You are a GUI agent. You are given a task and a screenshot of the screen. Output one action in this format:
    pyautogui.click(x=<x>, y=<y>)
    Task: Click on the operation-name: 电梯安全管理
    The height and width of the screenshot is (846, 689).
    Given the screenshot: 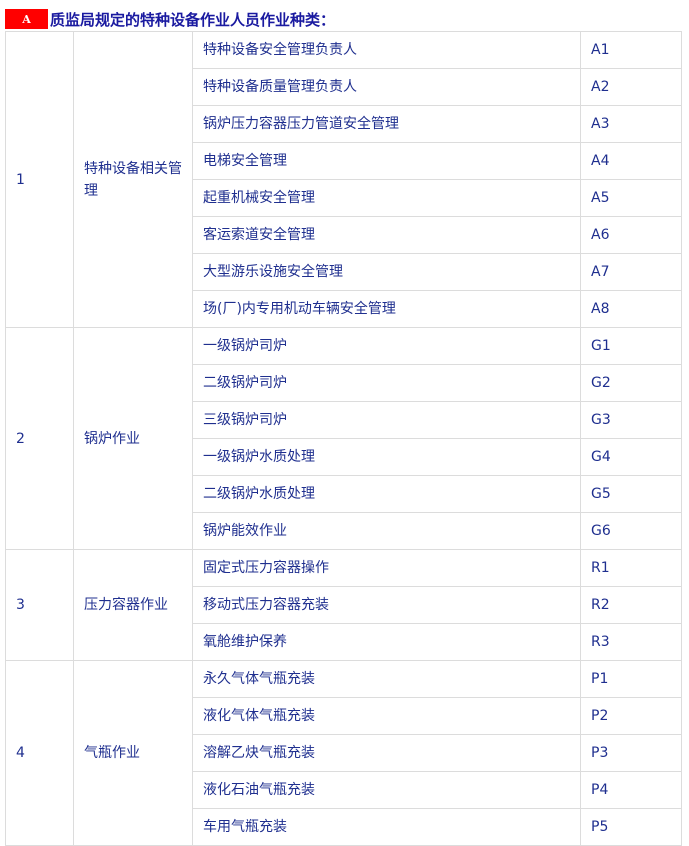 What is the action you would take?
    pyautogui.click(x=386, y=161)
    